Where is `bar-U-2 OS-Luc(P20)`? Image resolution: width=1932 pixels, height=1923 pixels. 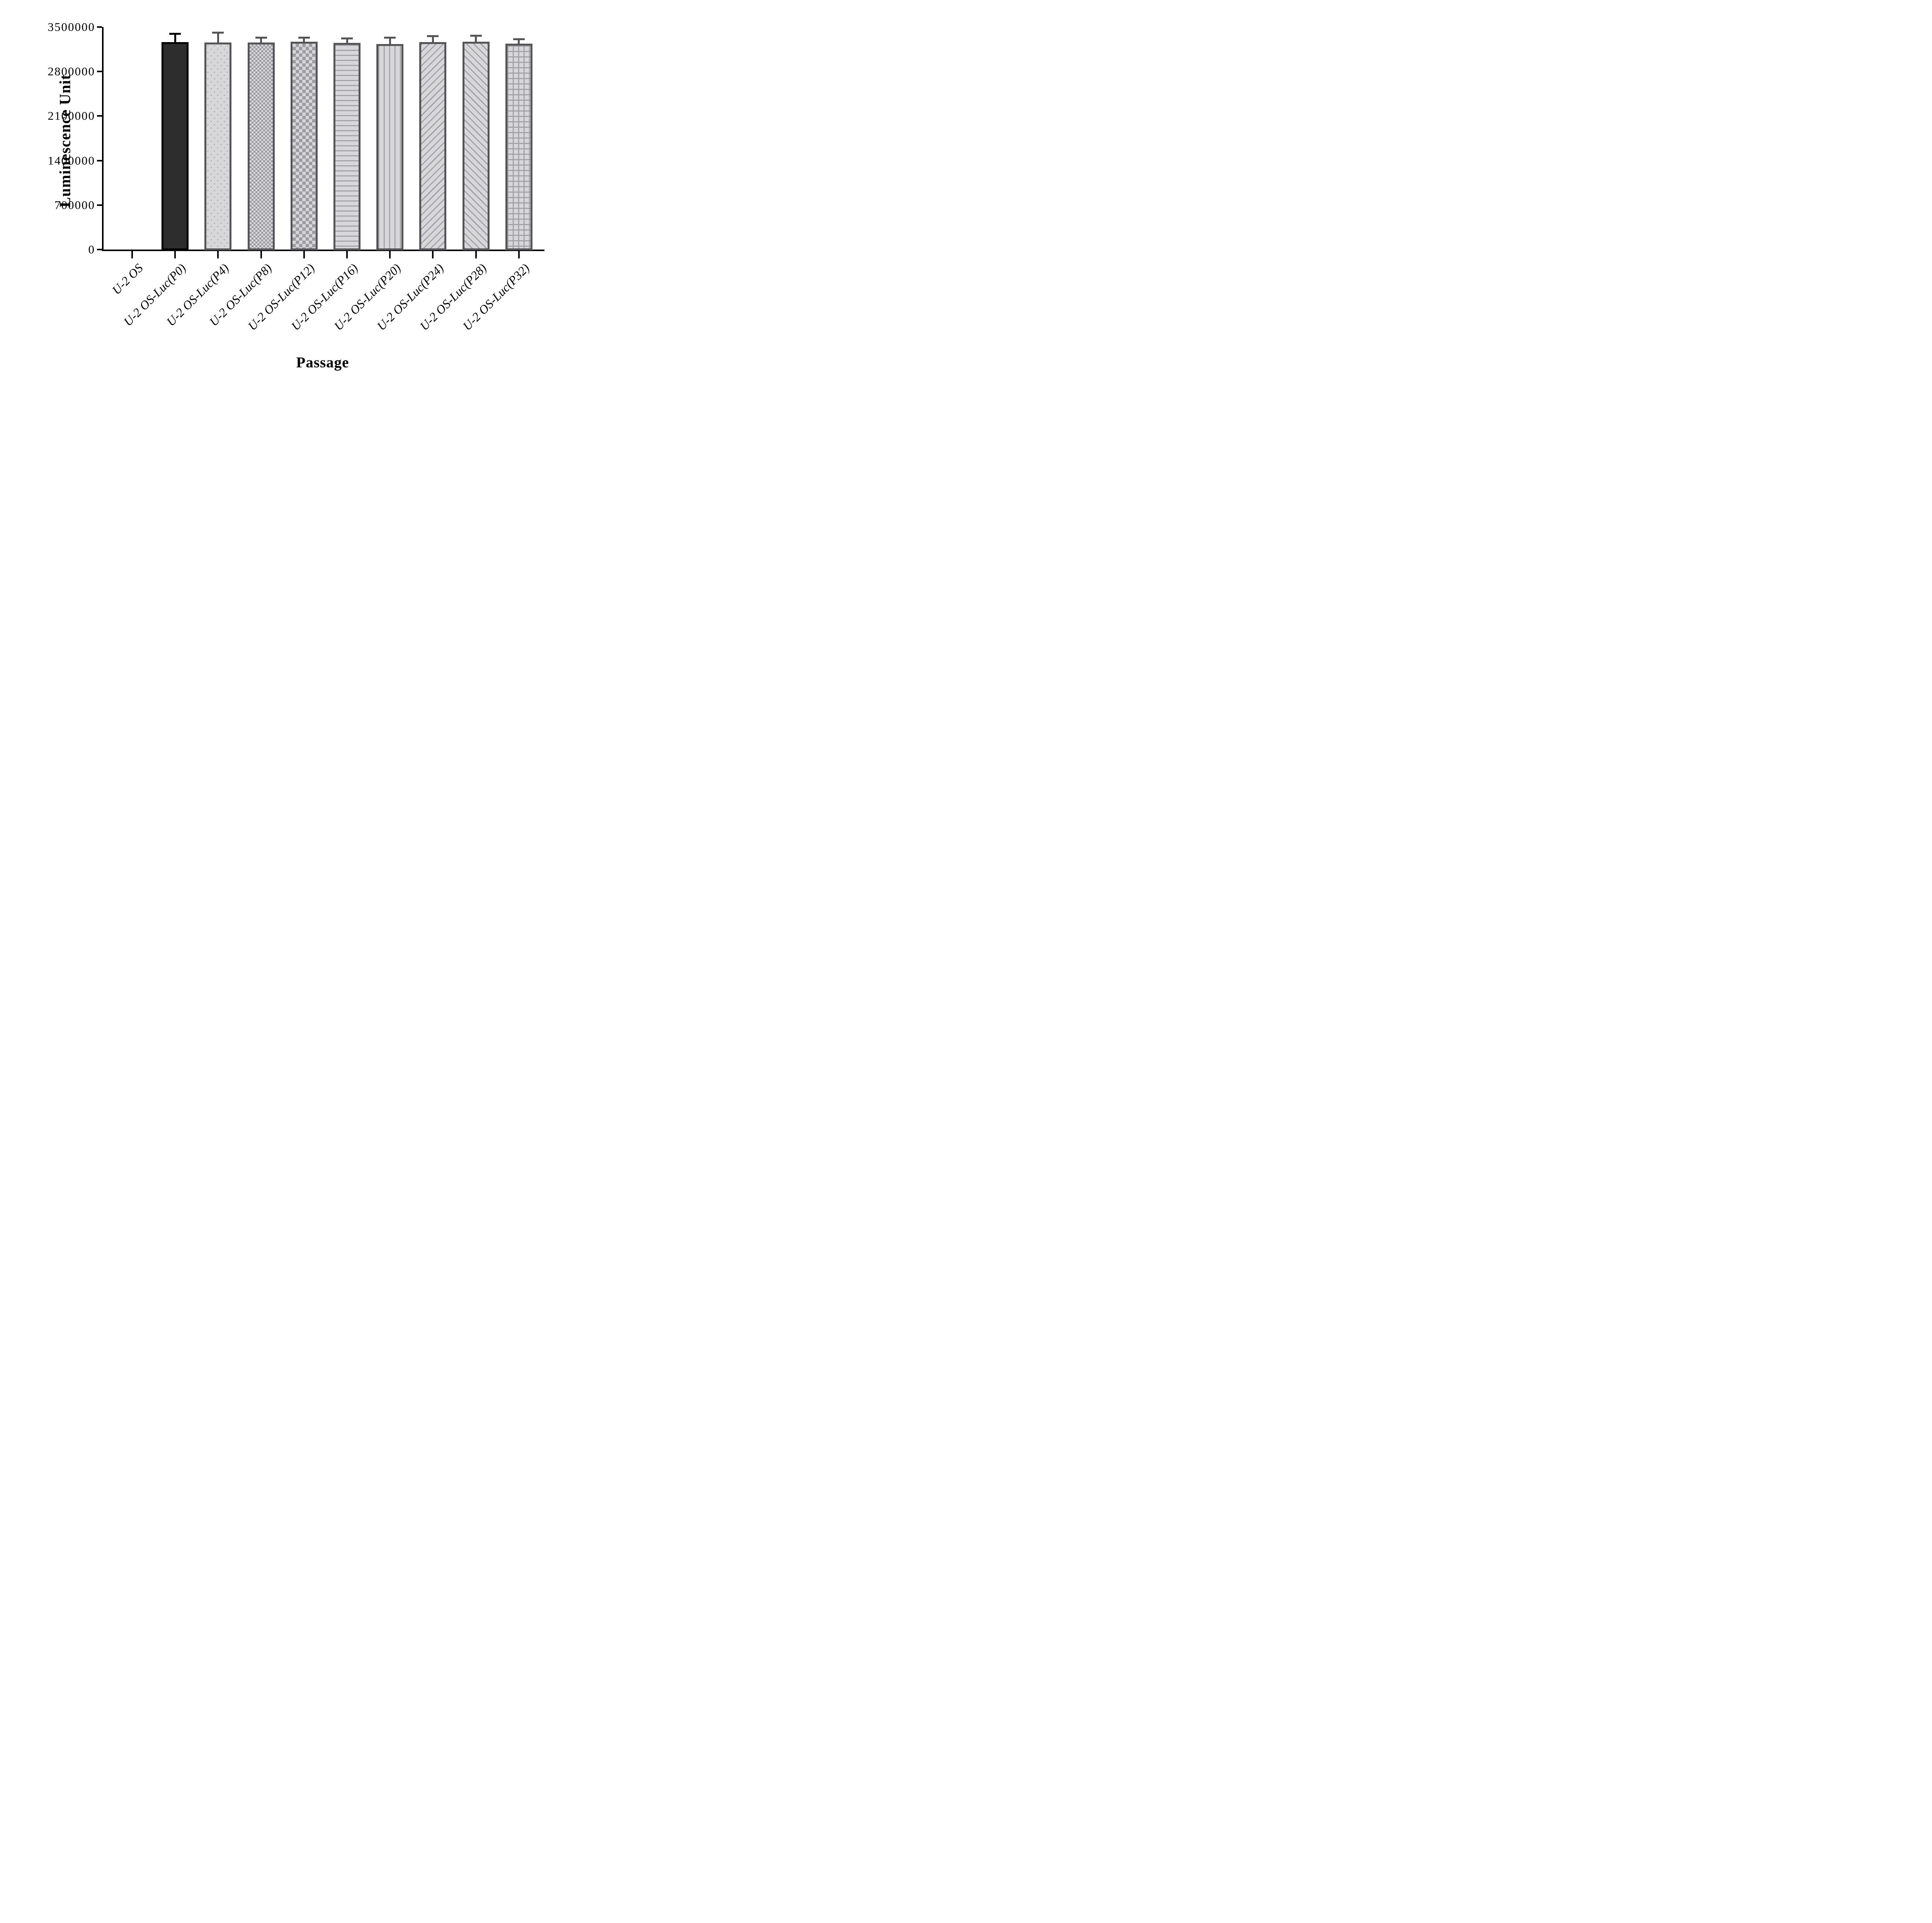
bar-U-2 OS-Luc(P20) is located at coordinates (390, 147).